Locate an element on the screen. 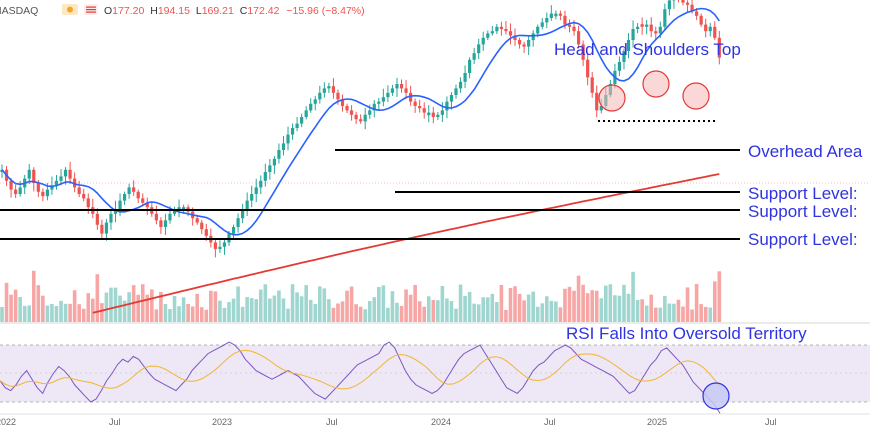 The width and height of the screenshot is (870, 435). support-annotation-3: Support Level: is located at coordinates (803, 239).